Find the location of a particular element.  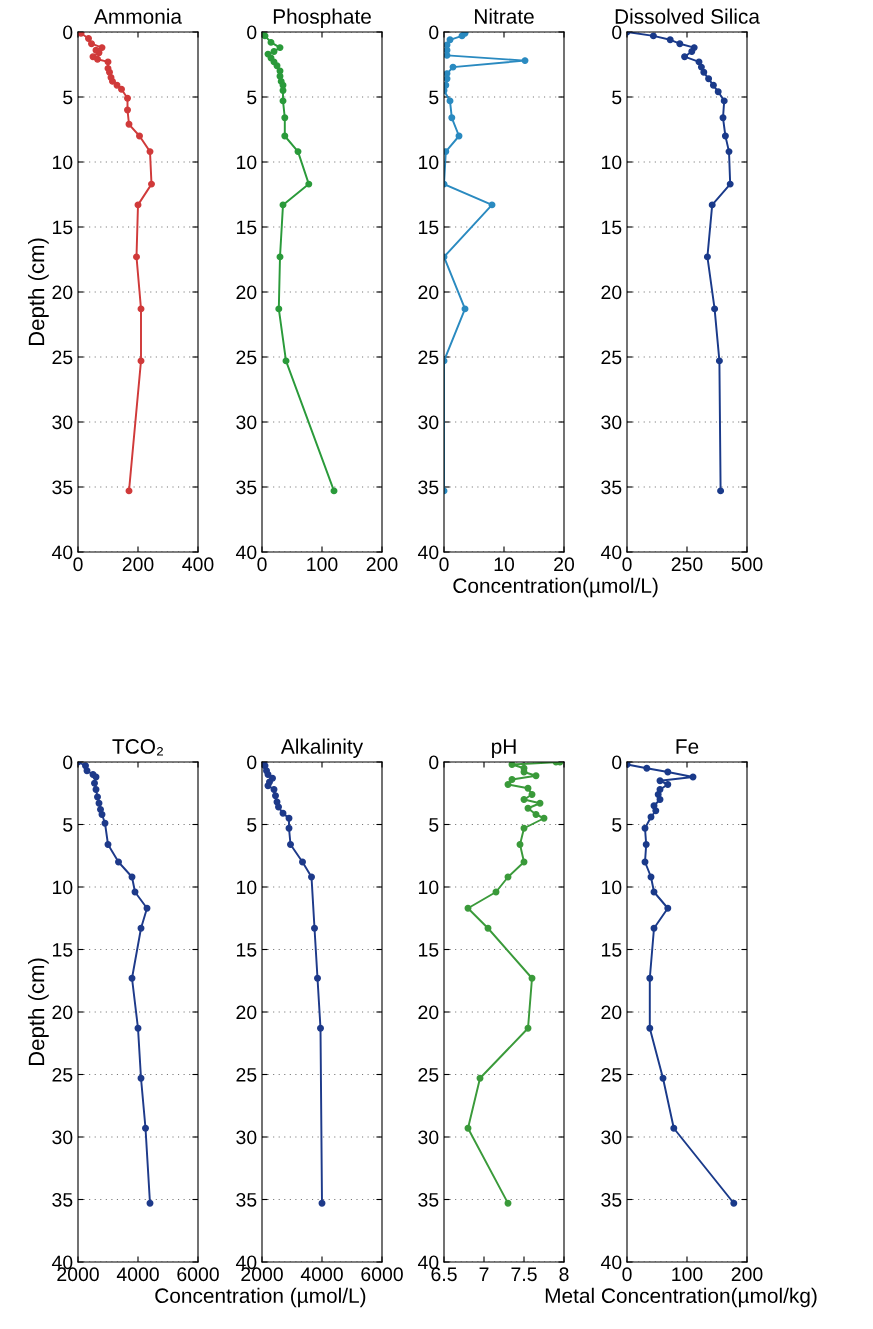

x-axis-title: Metal Concentration(µmol/kg) is located at coordinates (681, 1297).